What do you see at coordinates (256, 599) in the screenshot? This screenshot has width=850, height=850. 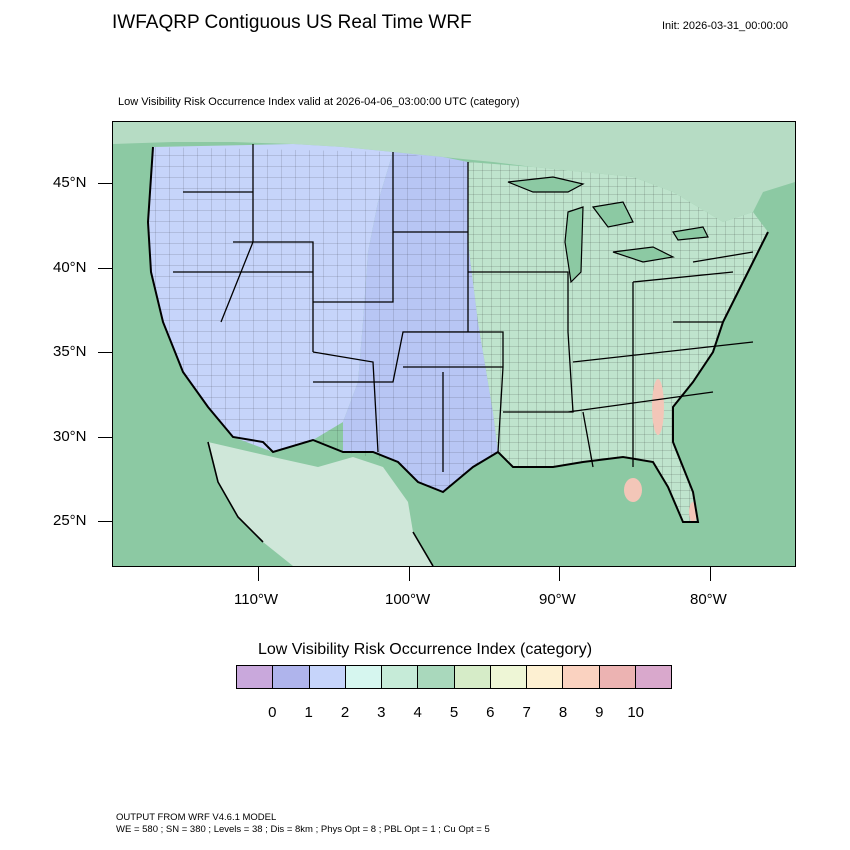 I see `lon-label-110w: 110°W` at bounding box center [256, 599].